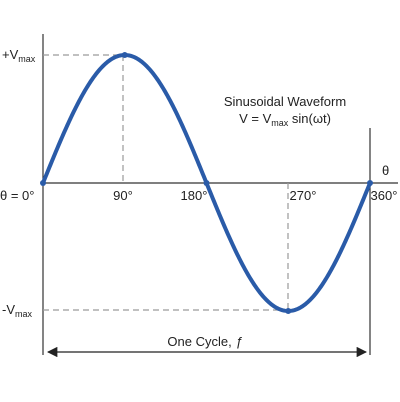  Describe the element at coordinates (384, 195) in the screenshot. I see `tick-label-360: 360°` at that location.